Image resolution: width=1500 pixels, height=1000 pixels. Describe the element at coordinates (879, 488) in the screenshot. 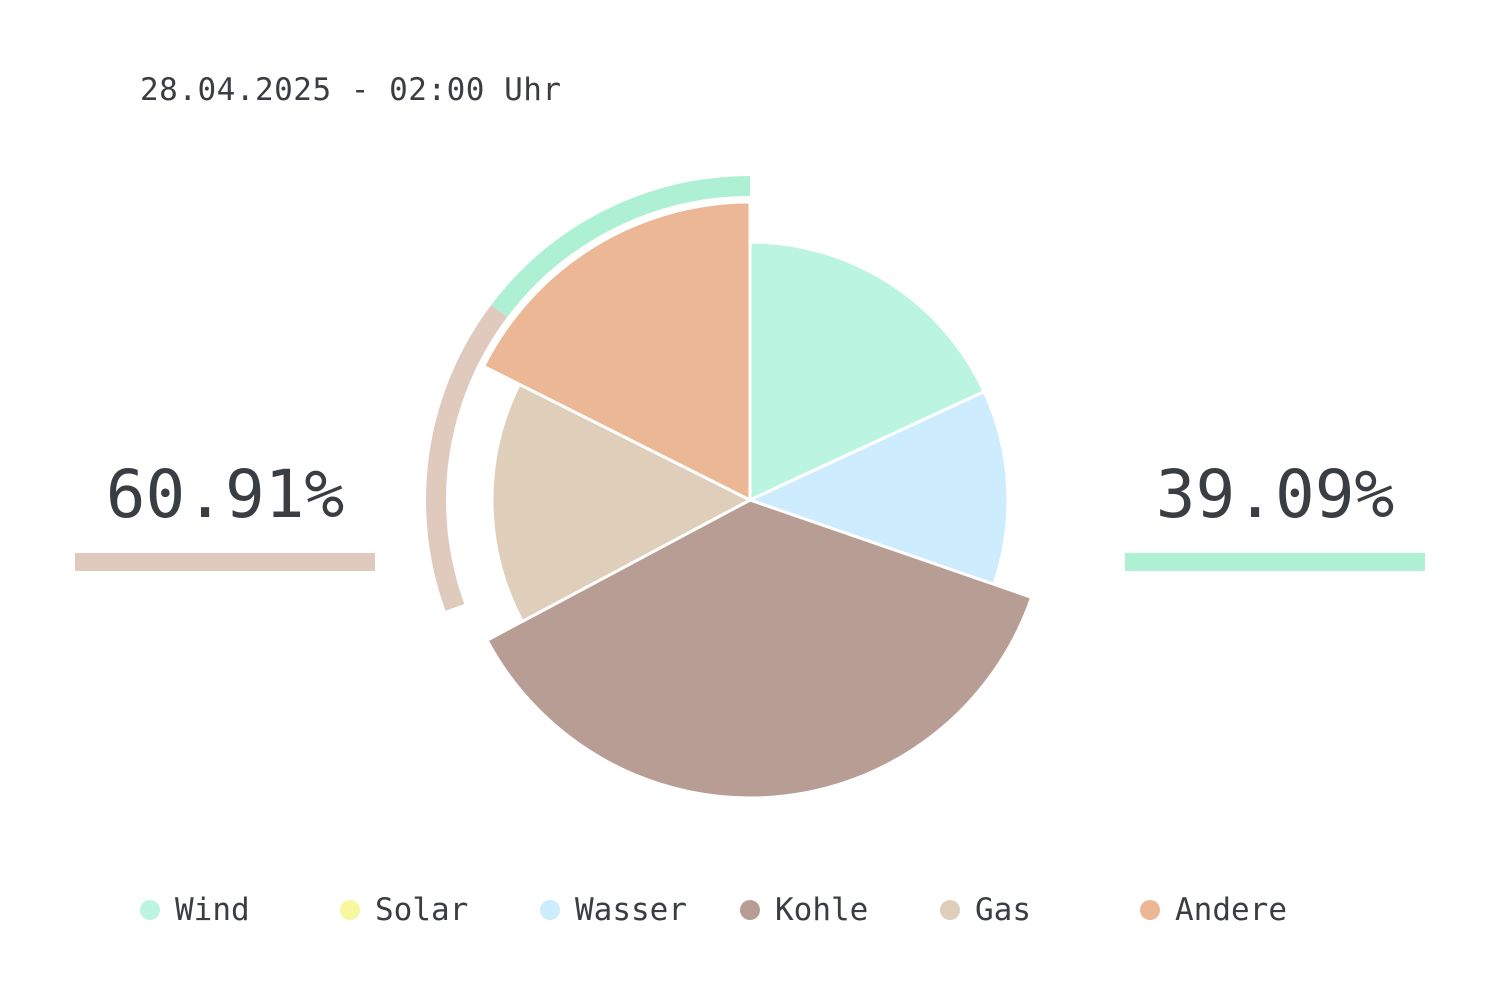

I see `pie-slice-wasser` at that location.